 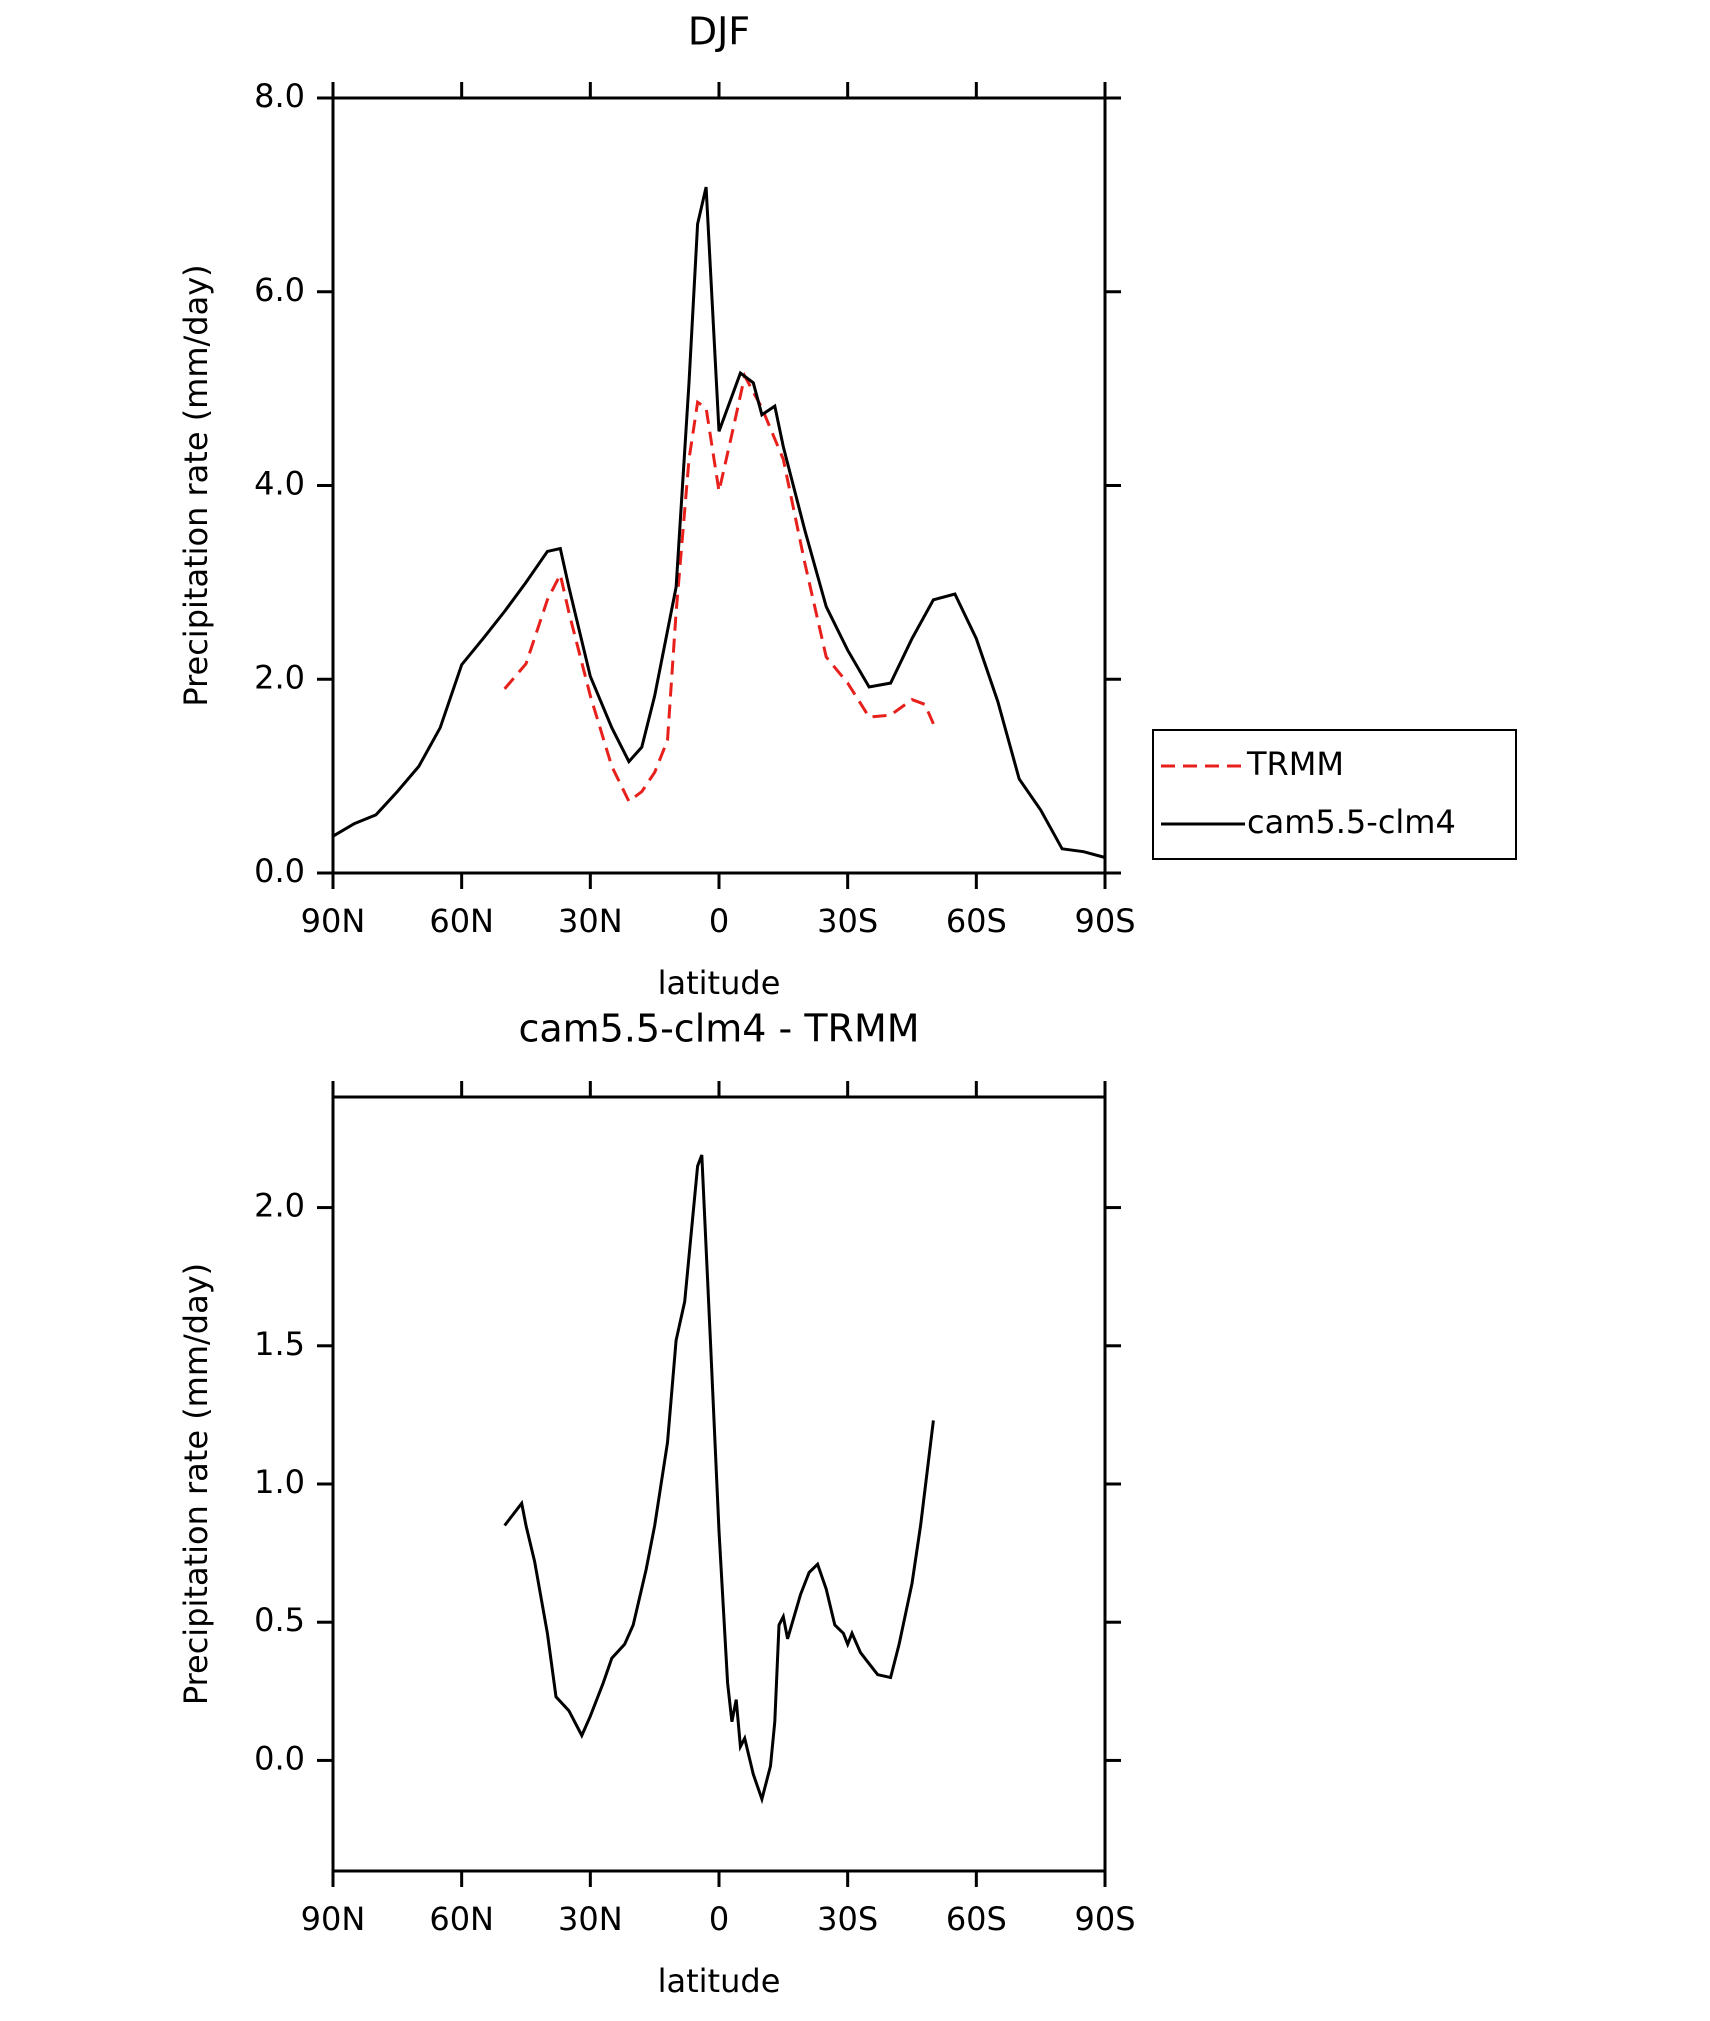 I want to click on legend-label: TRMM, so click(x=1295, y=764).